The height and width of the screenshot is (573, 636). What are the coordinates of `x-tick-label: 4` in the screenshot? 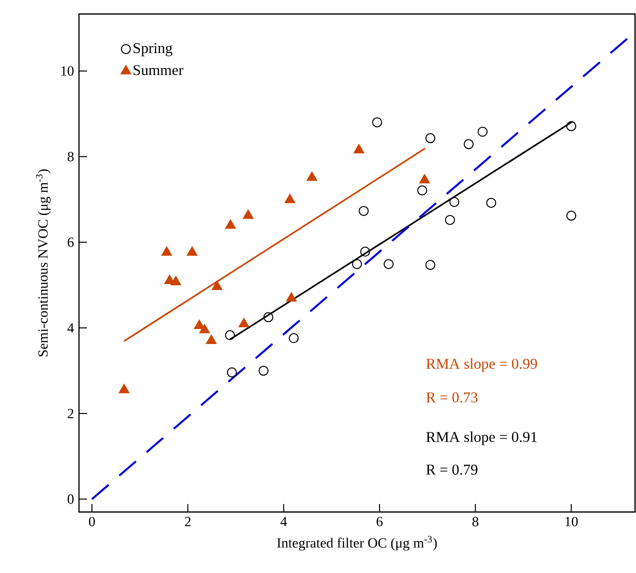 It's located at (283, 521).